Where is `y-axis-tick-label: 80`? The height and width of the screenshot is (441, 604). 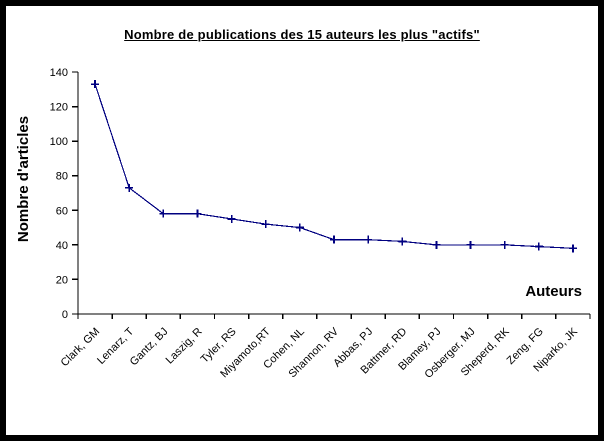
y-axis-tick-label: 80 is located at coordinates (62, 177).